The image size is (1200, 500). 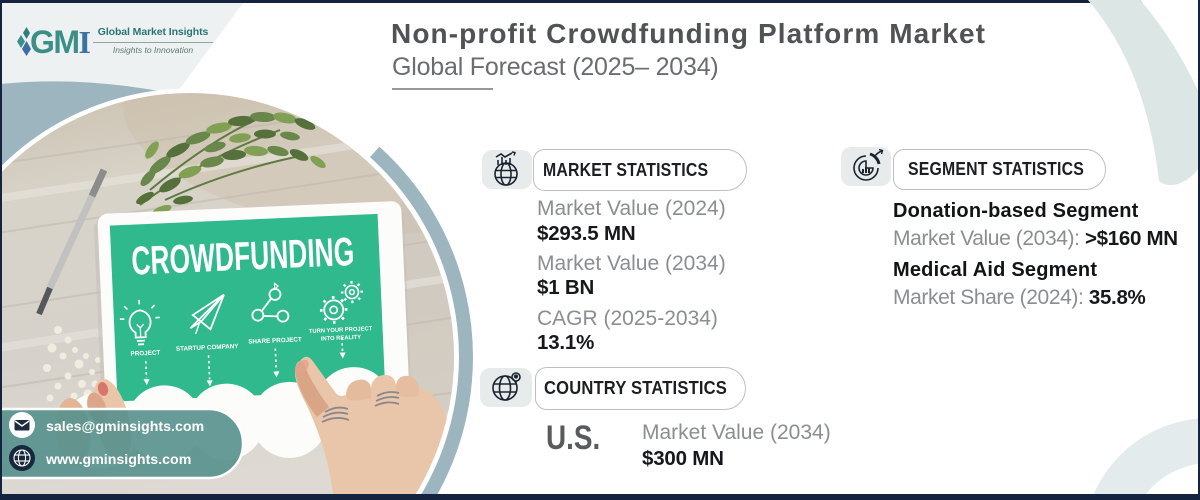 What do you see at coordinates (341, 330) in the screenshot?
I see `svg-text: TURN YOUR PROJECT` at bounding box center [341, 330].